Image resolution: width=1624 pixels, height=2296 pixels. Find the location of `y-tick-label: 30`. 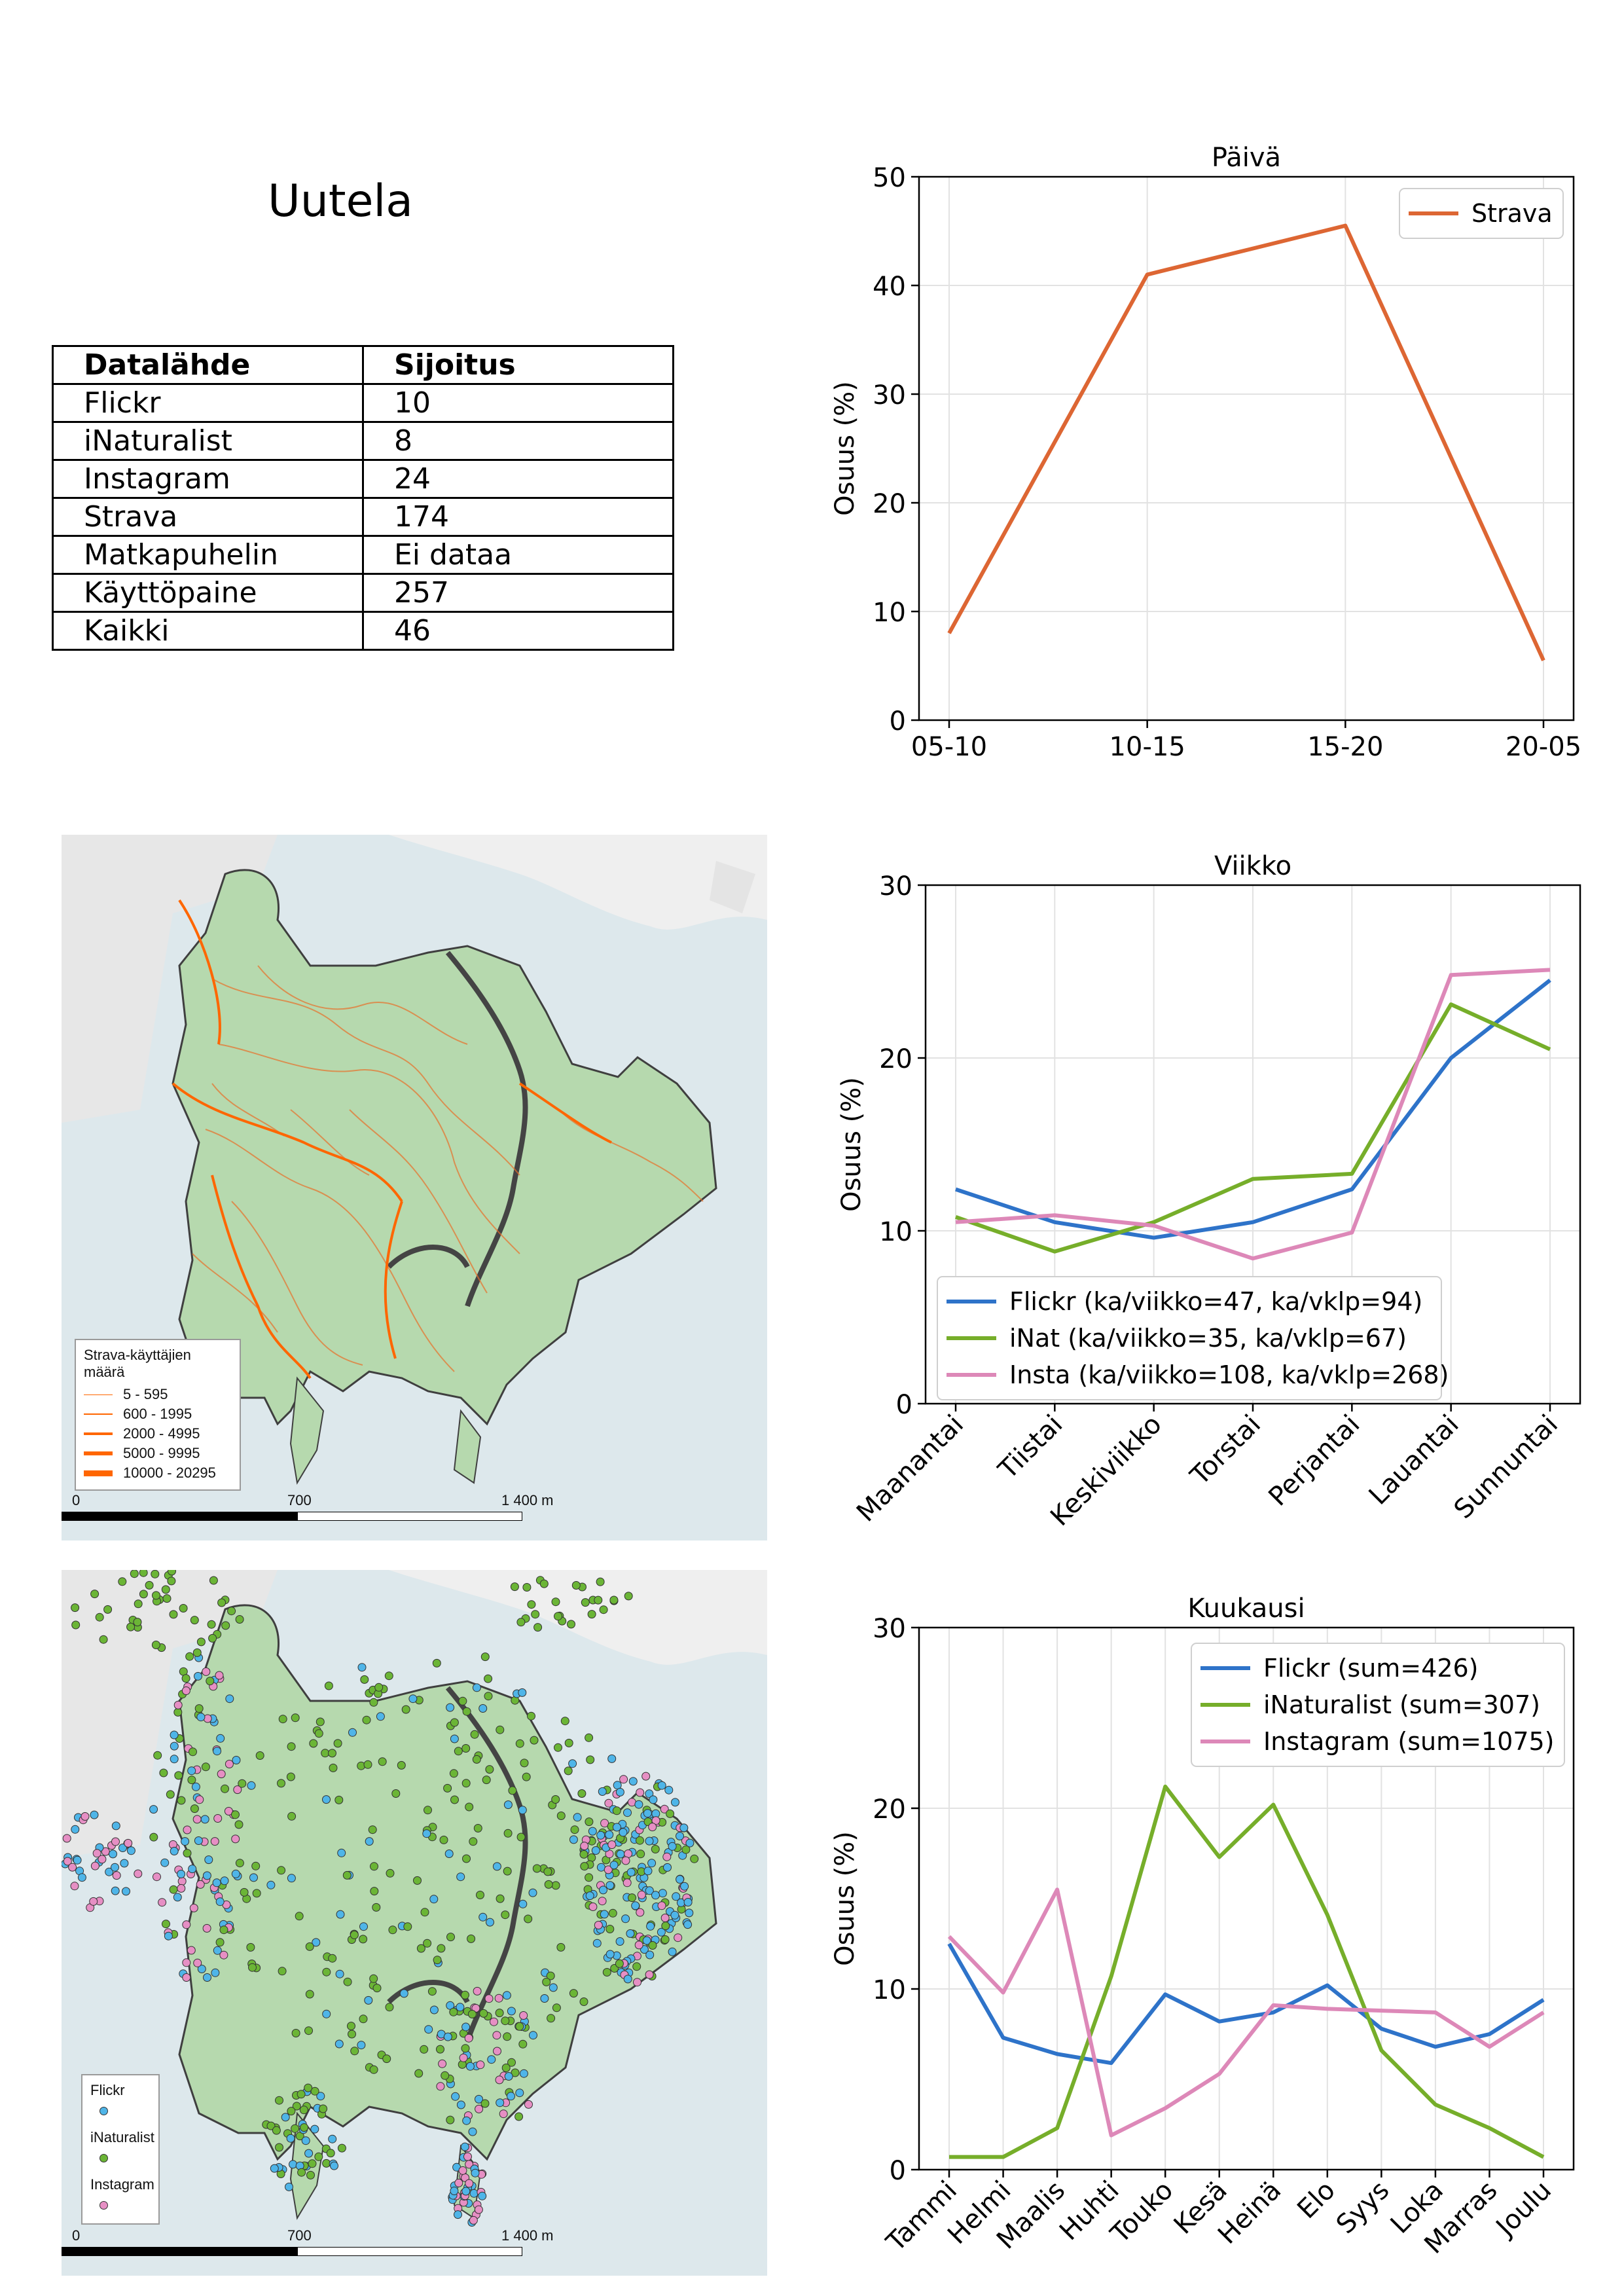

y-tick-label: 30 is located at coordinates (889, 1629).